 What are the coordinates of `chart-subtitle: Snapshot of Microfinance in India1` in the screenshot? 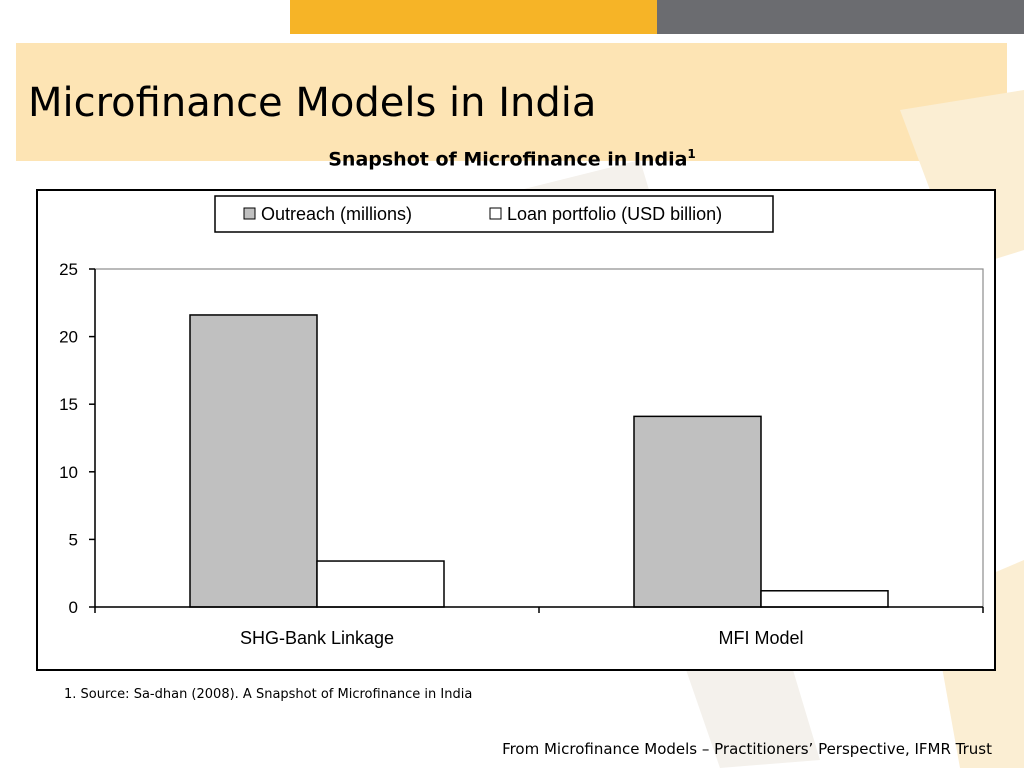 It's located at (512, 156).